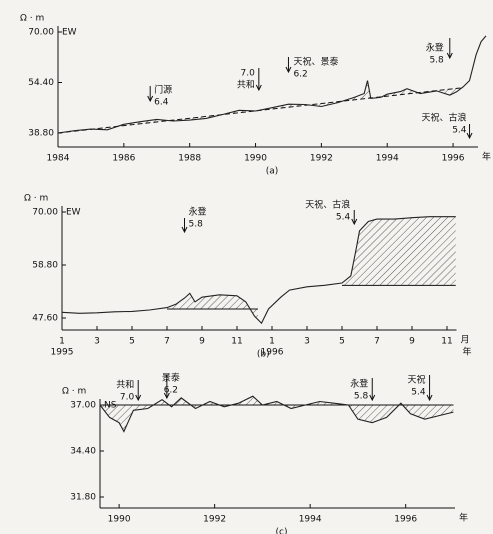  Describe the element at coordinates (161, 103) in the screenshot. I see `event-label: 6.4` at that location.